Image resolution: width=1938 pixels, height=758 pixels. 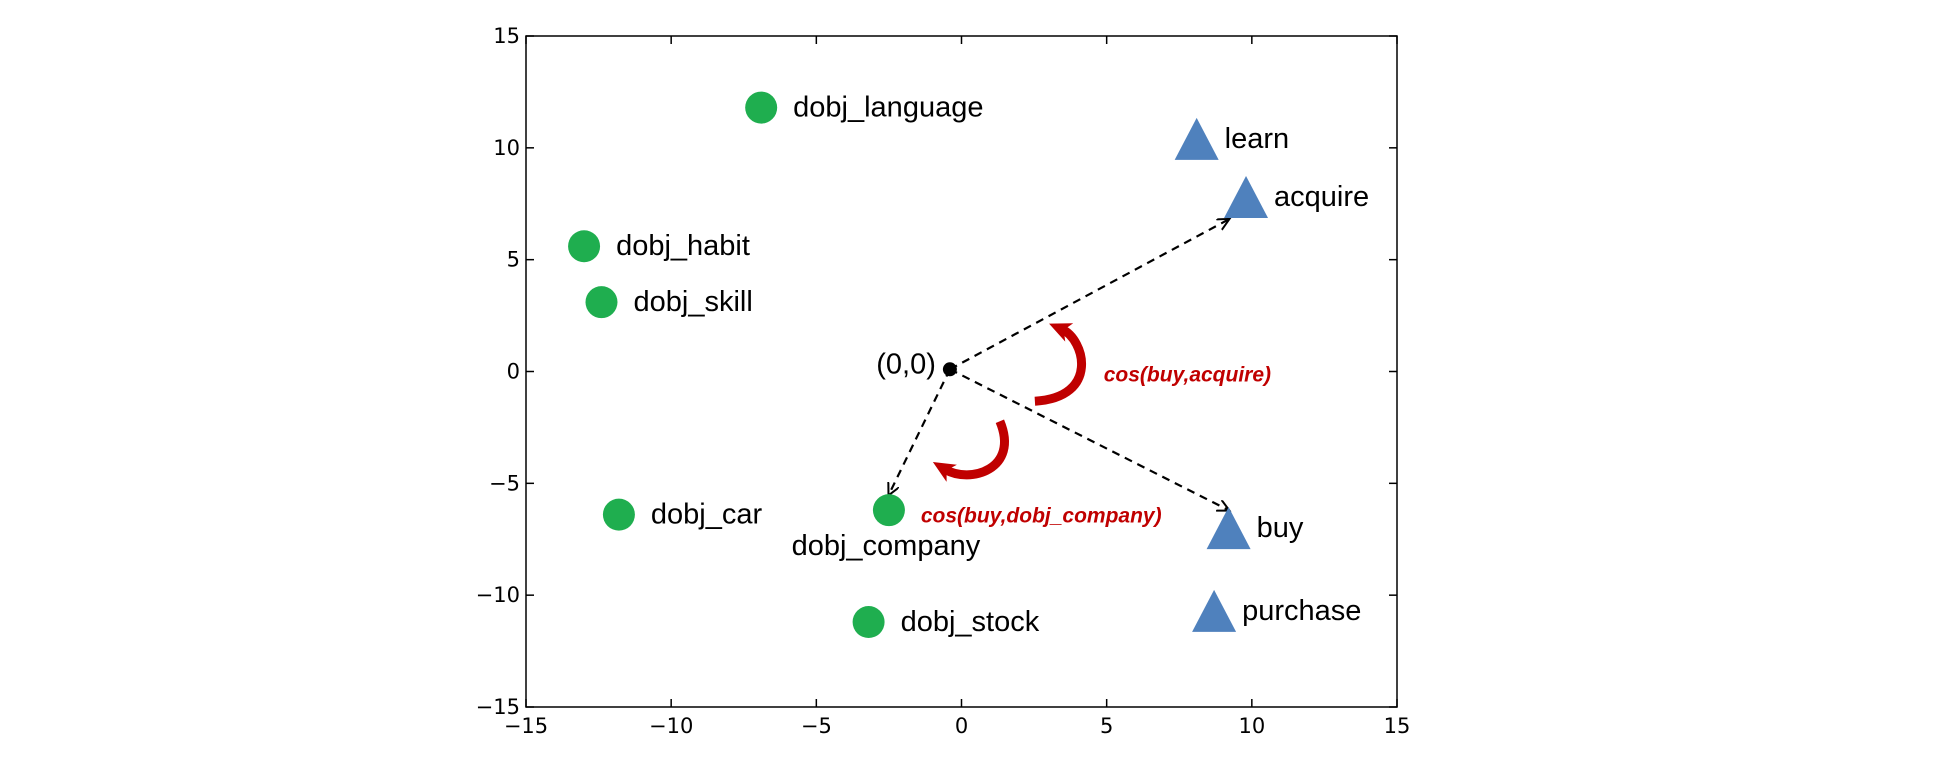 What do you see at coordinates (498, 595) in the screenshot?
I see `y-tick-label: −10` at bounding box center [498, 595].